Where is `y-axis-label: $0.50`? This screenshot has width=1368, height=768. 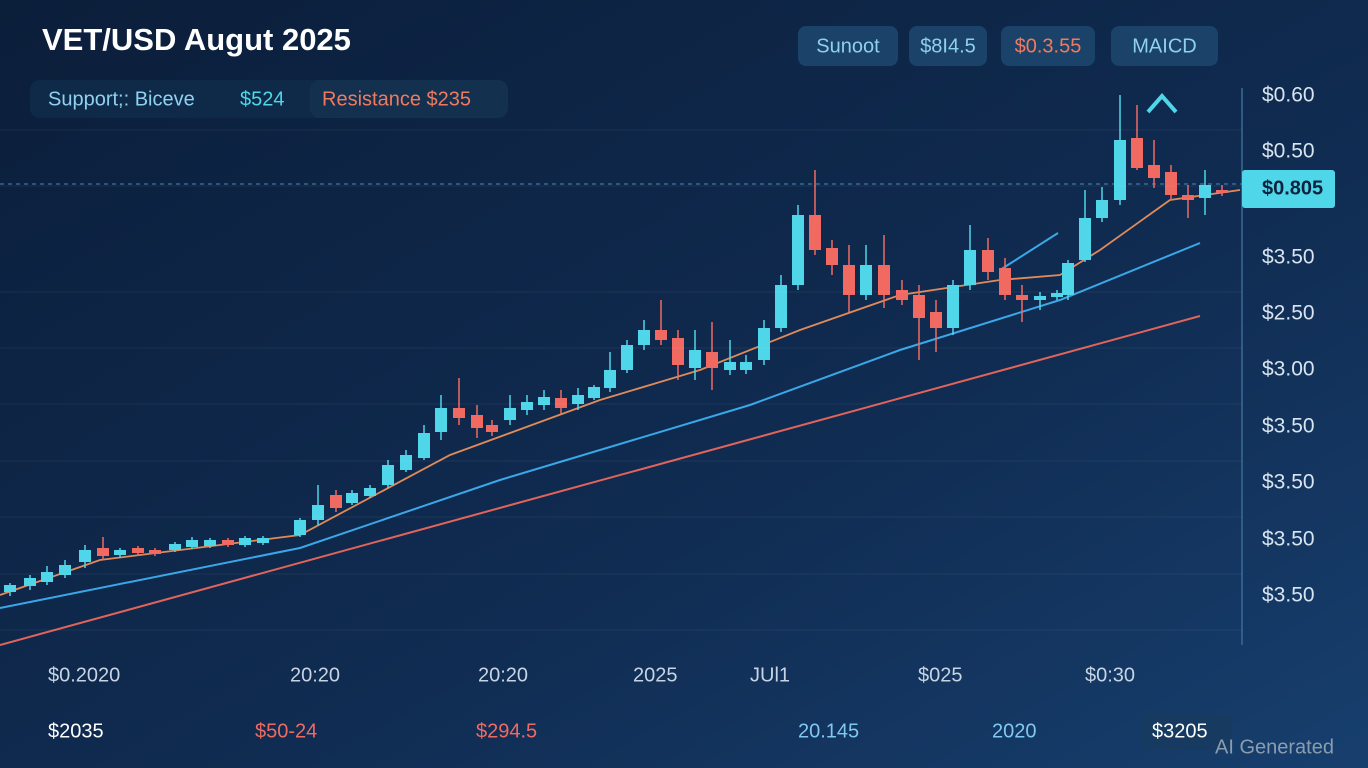 y-axis-label: $0.50 is located at coordinates (1288, 151).